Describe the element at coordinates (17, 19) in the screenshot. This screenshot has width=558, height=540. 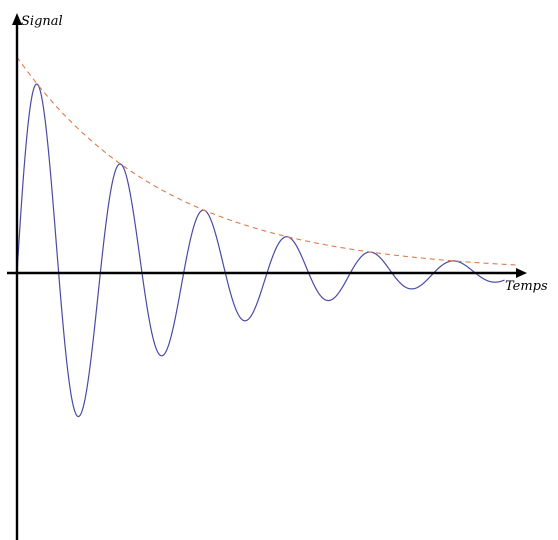
I see `y-axis-arrowhead` at that location.